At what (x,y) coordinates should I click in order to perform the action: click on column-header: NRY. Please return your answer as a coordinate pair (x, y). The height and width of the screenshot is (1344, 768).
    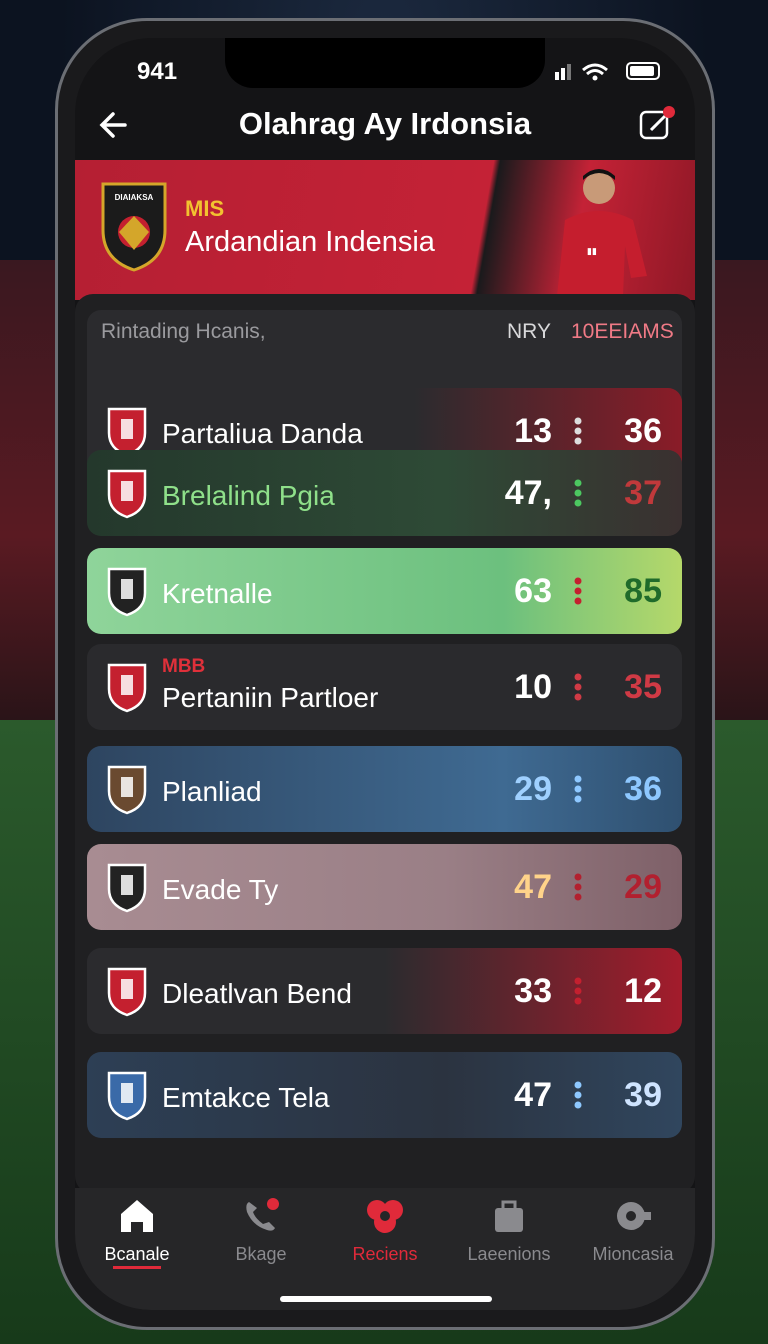
    Looking at the image, I should click on (529, 331).